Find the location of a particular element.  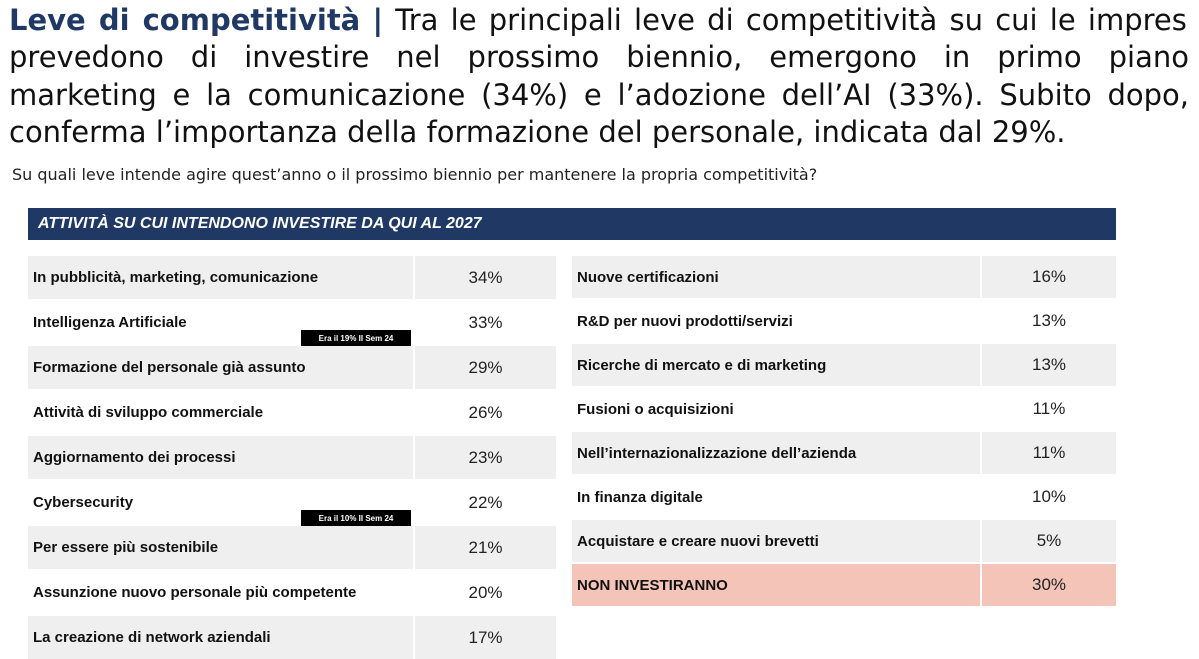

note-badge: Era il 10% II Sem 24 is located at coordinates (356, 519).